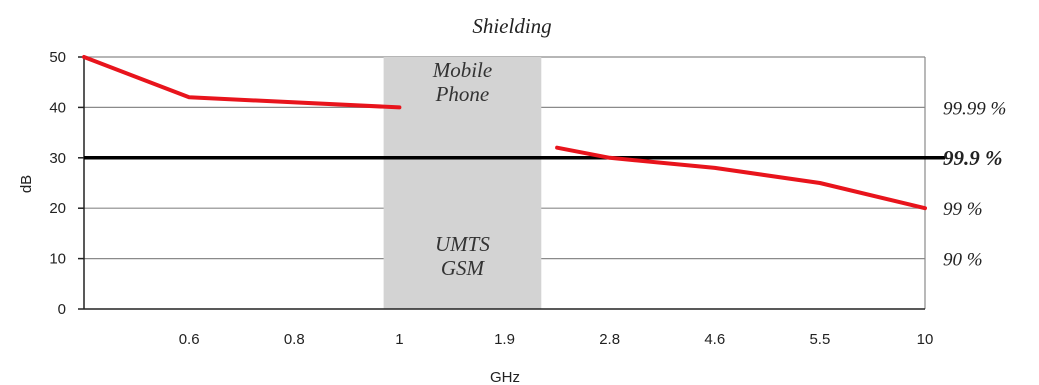 The height and width of the screenshot is (385, 1039). Describe the element at coordinates (57, 208) in the screenshot. I see `y-tick-label: 20` at that location.